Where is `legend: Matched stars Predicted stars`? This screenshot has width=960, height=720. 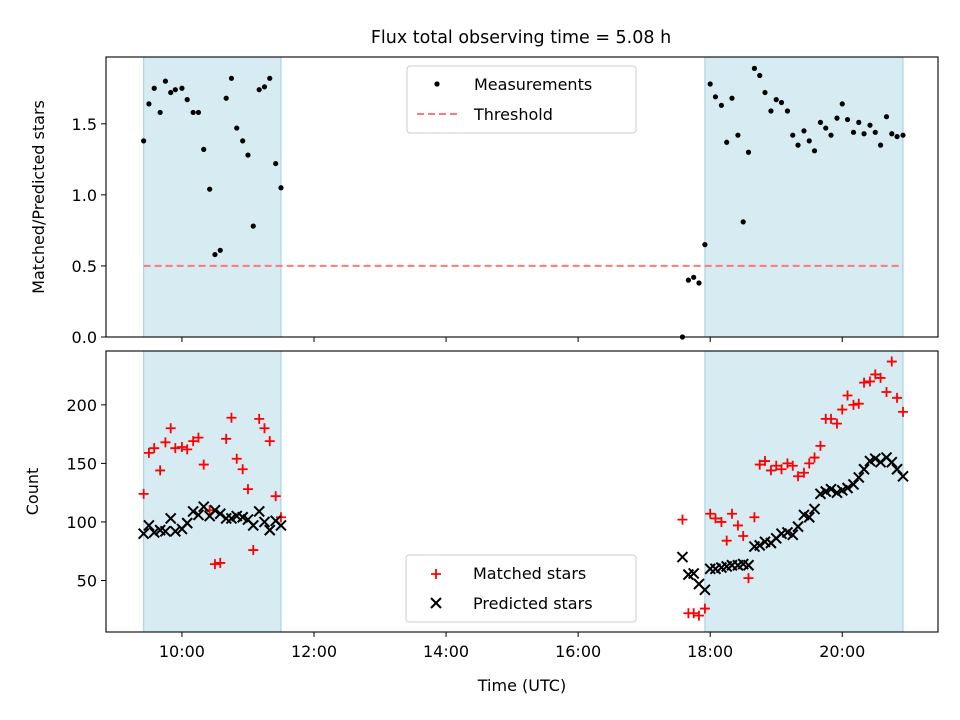 legend: Matched stars Predicted stars is located at coordinates (521, 588).